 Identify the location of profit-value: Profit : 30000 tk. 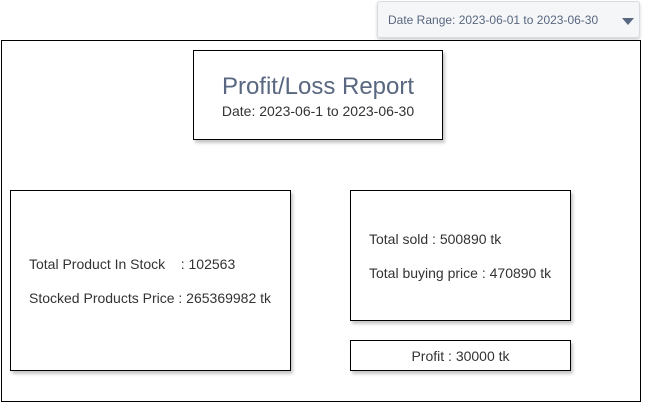
(460, 356).